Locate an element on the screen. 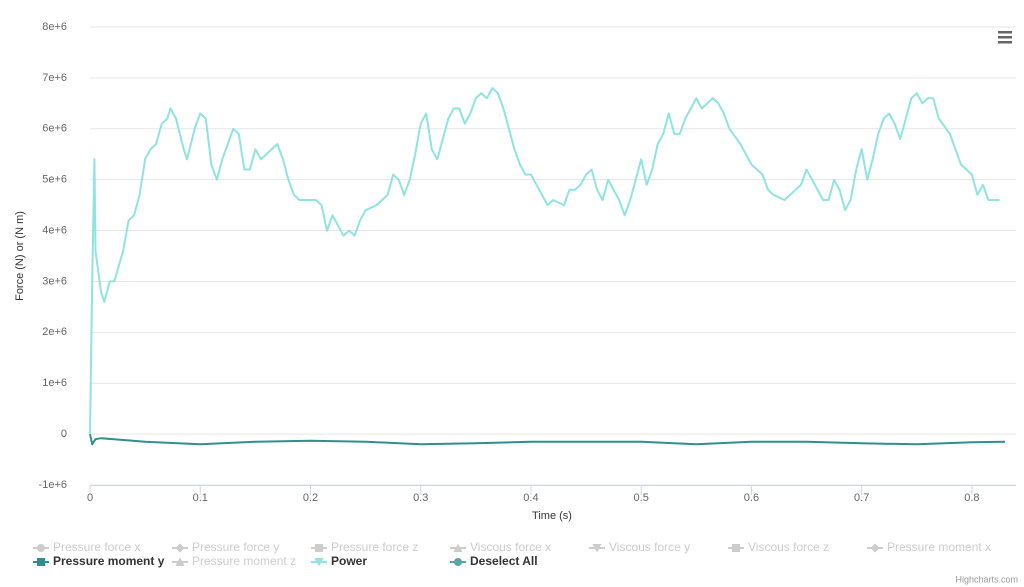 The image size is (1024, 587). legend-item: Pressure moment y is located at coordinates (99, 561).